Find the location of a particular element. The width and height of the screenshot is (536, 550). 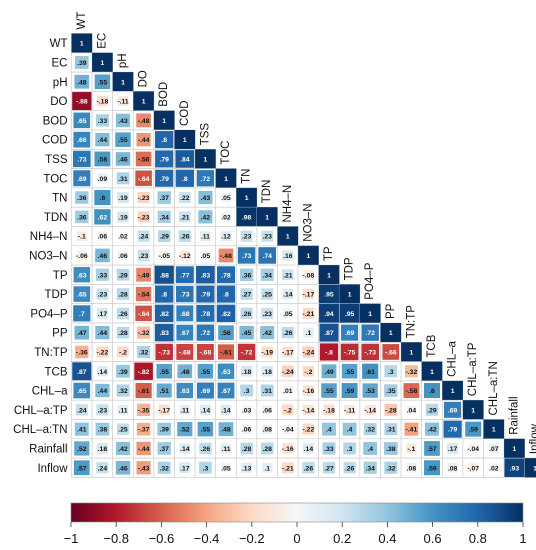

cell-rainfall-rainfall is located at coordinates (514, 448).